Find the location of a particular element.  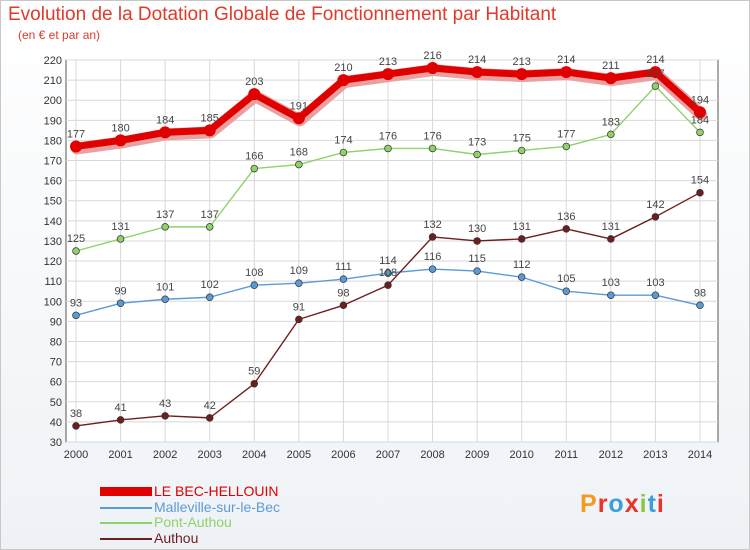

data-label: 130 is located at coordinates (477, 229).